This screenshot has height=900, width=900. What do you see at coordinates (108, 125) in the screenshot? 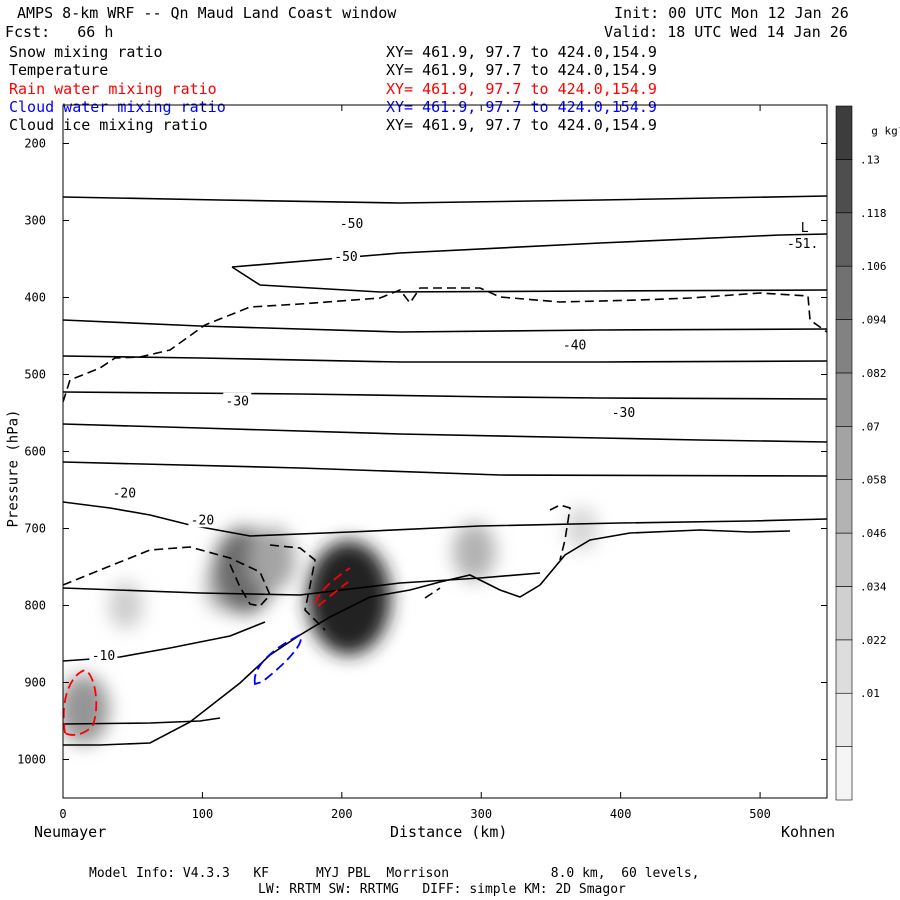
I see `field-name-cloud-ice: Cloud ice mixing ratio` at bounding box center [108, 125].